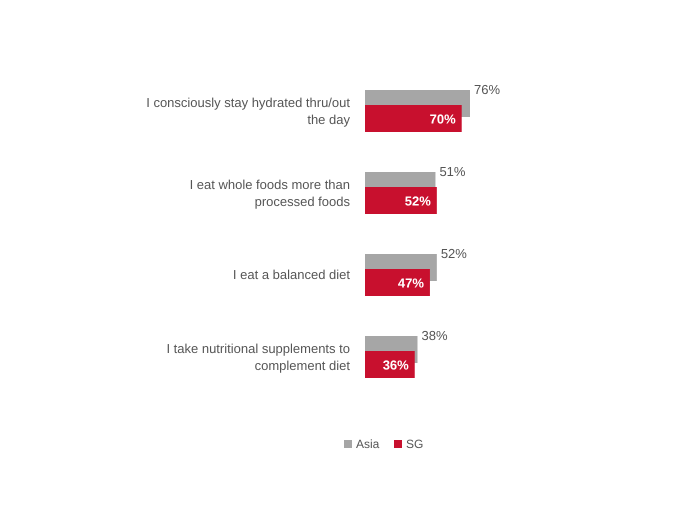 The height and width of the screenshot is (523, 693). I want to click on data-label: 38%, so click(435, 335).